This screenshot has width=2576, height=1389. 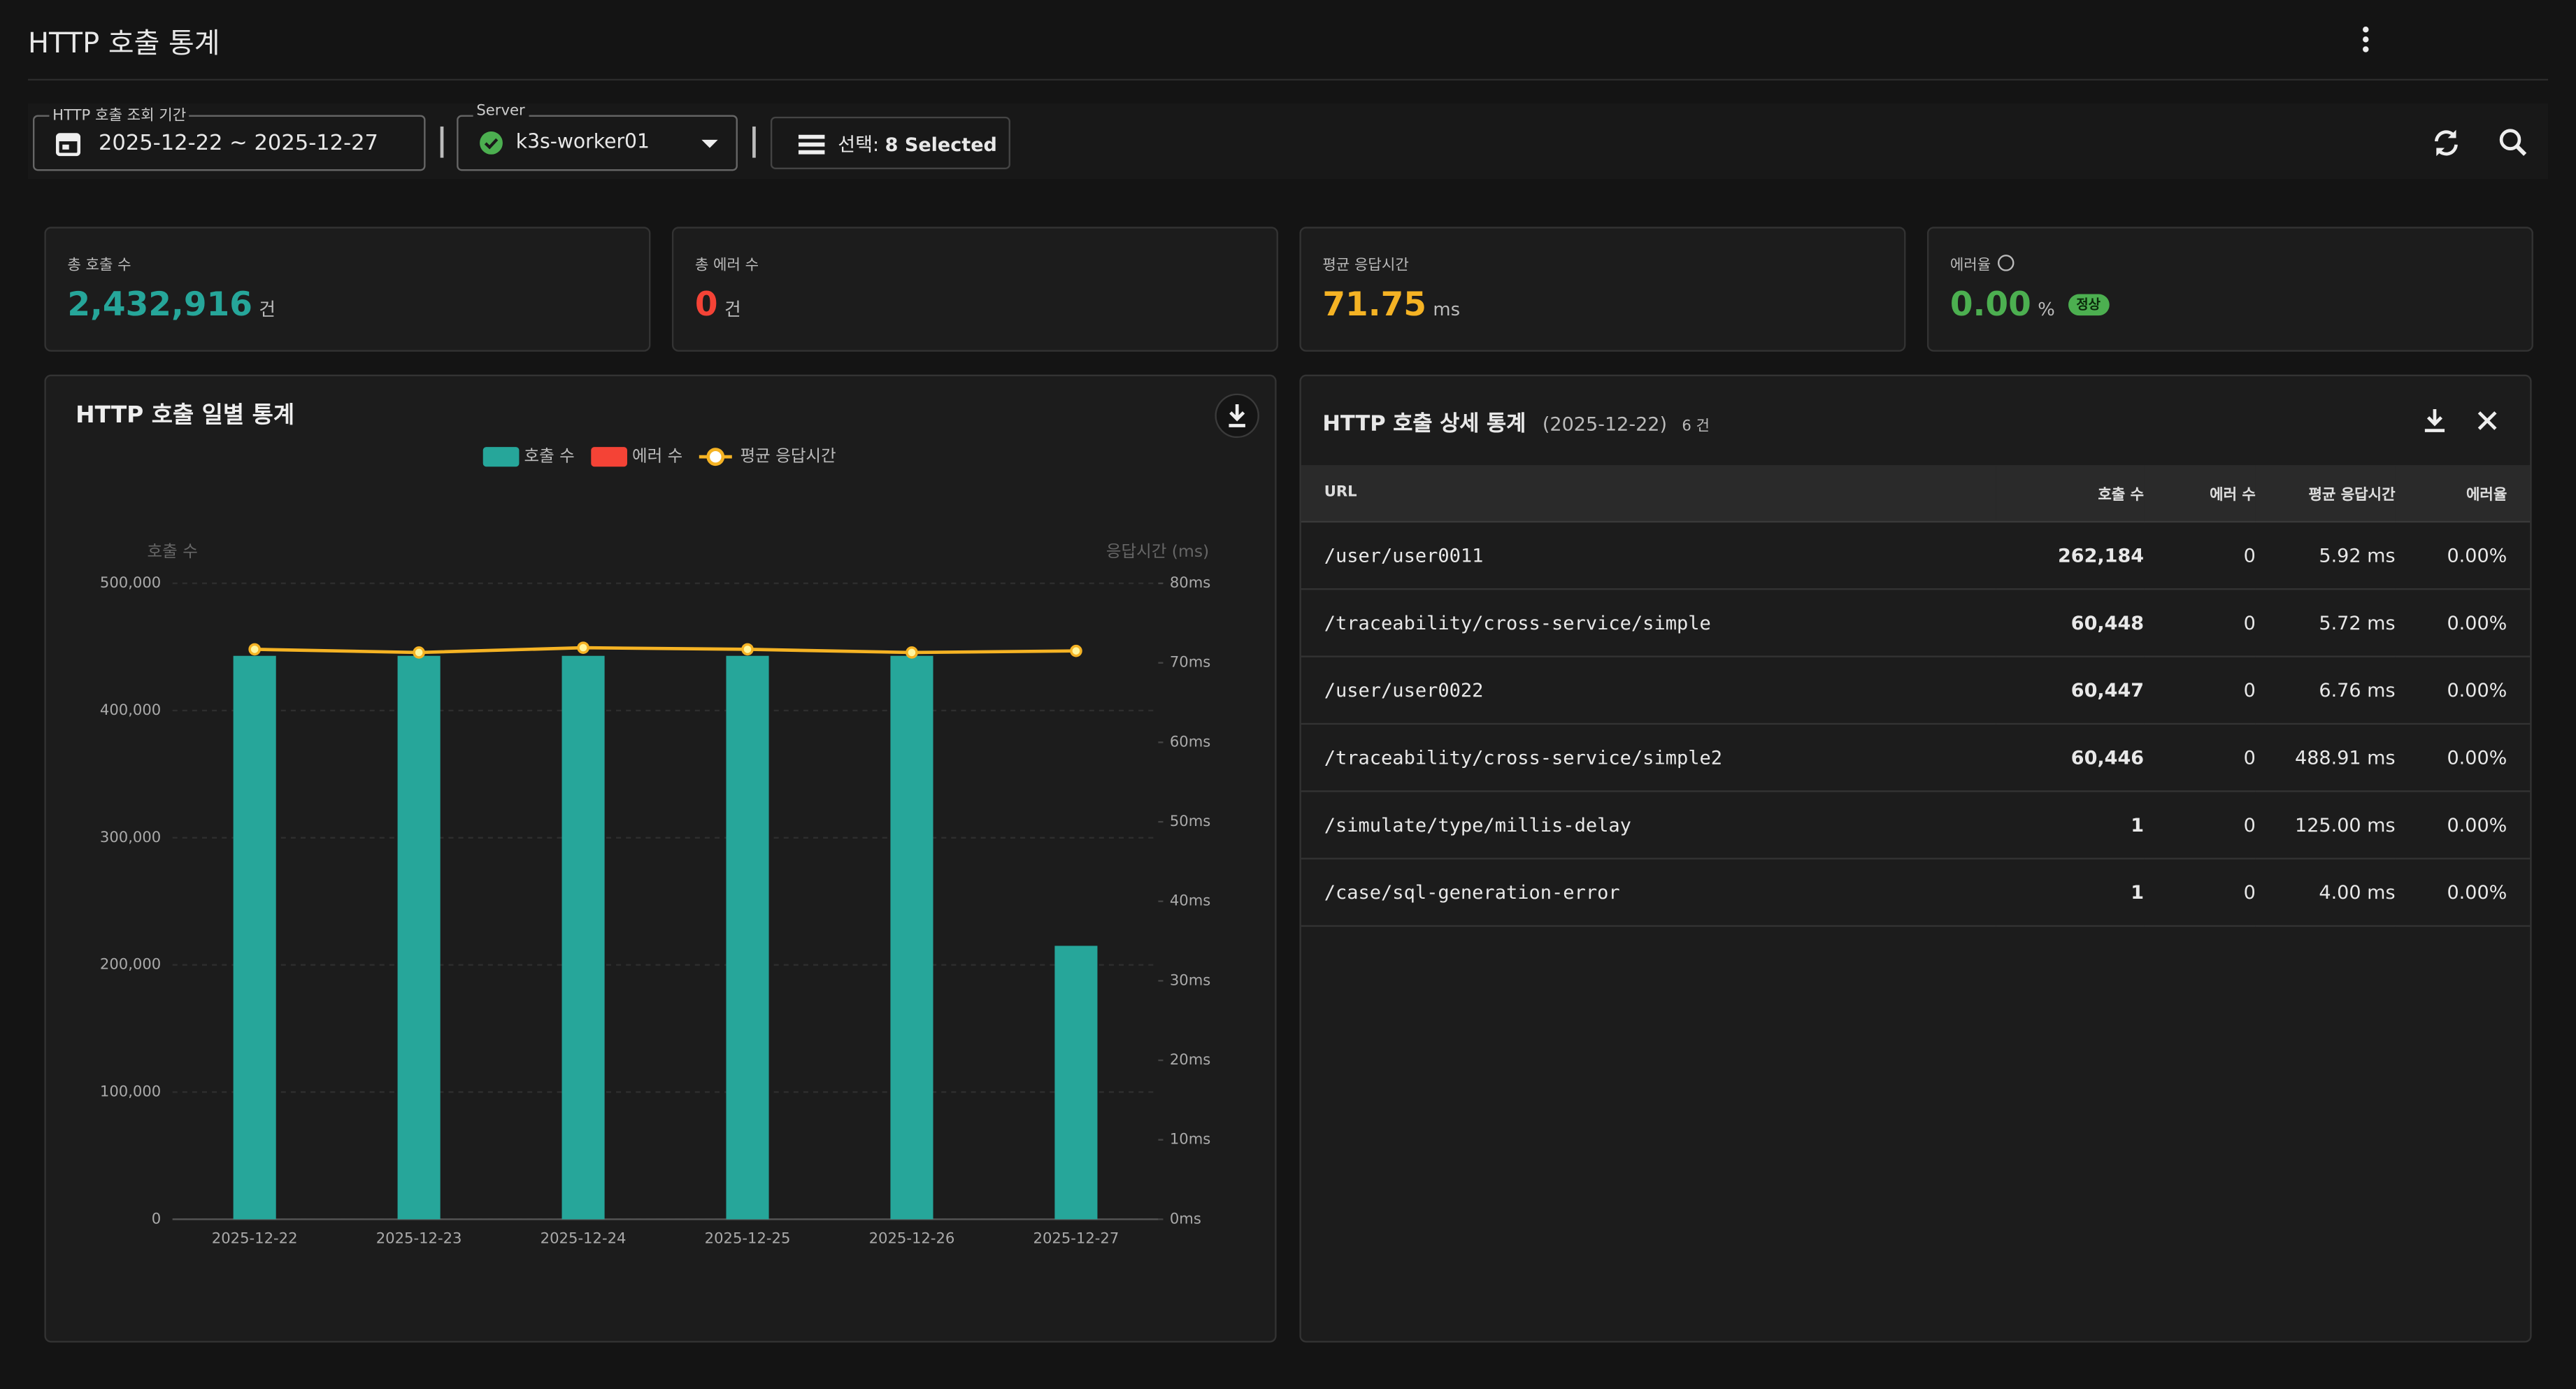 I want to click on kpi-label: 총 호출 수, so click(x=99, y=264).